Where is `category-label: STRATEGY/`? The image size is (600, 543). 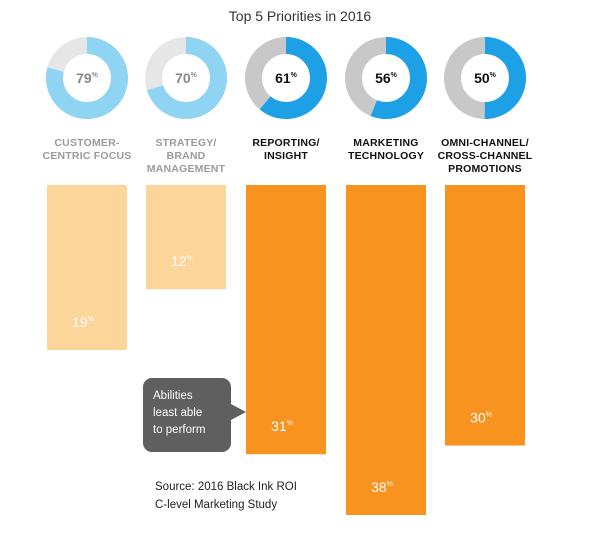
category-label: STRATEGY/ is located at coordinates (185, 143).